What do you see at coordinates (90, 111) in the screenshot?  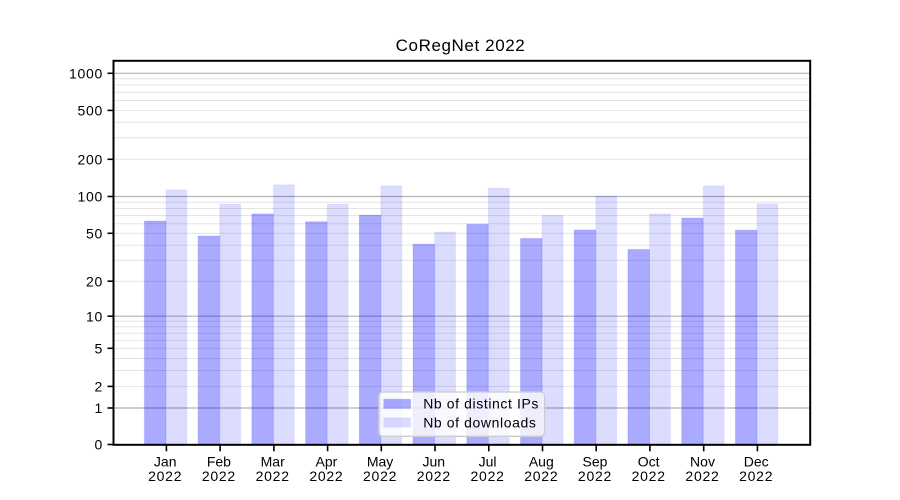 I see `svg-text: 500` at bounding box center [90, 111].